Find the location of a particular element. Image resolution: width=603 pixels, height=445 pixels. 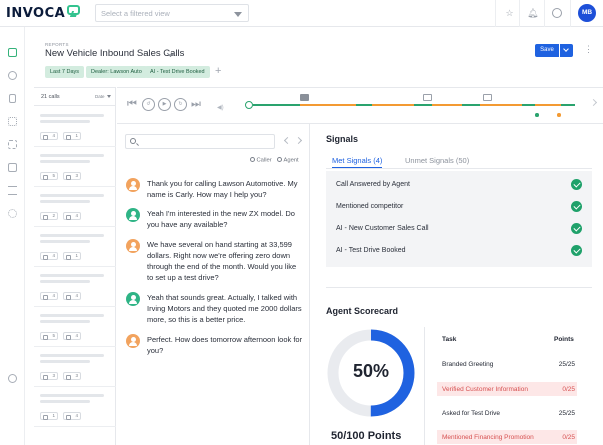

play-icon: ▶ is located at coordinates (164, 104).